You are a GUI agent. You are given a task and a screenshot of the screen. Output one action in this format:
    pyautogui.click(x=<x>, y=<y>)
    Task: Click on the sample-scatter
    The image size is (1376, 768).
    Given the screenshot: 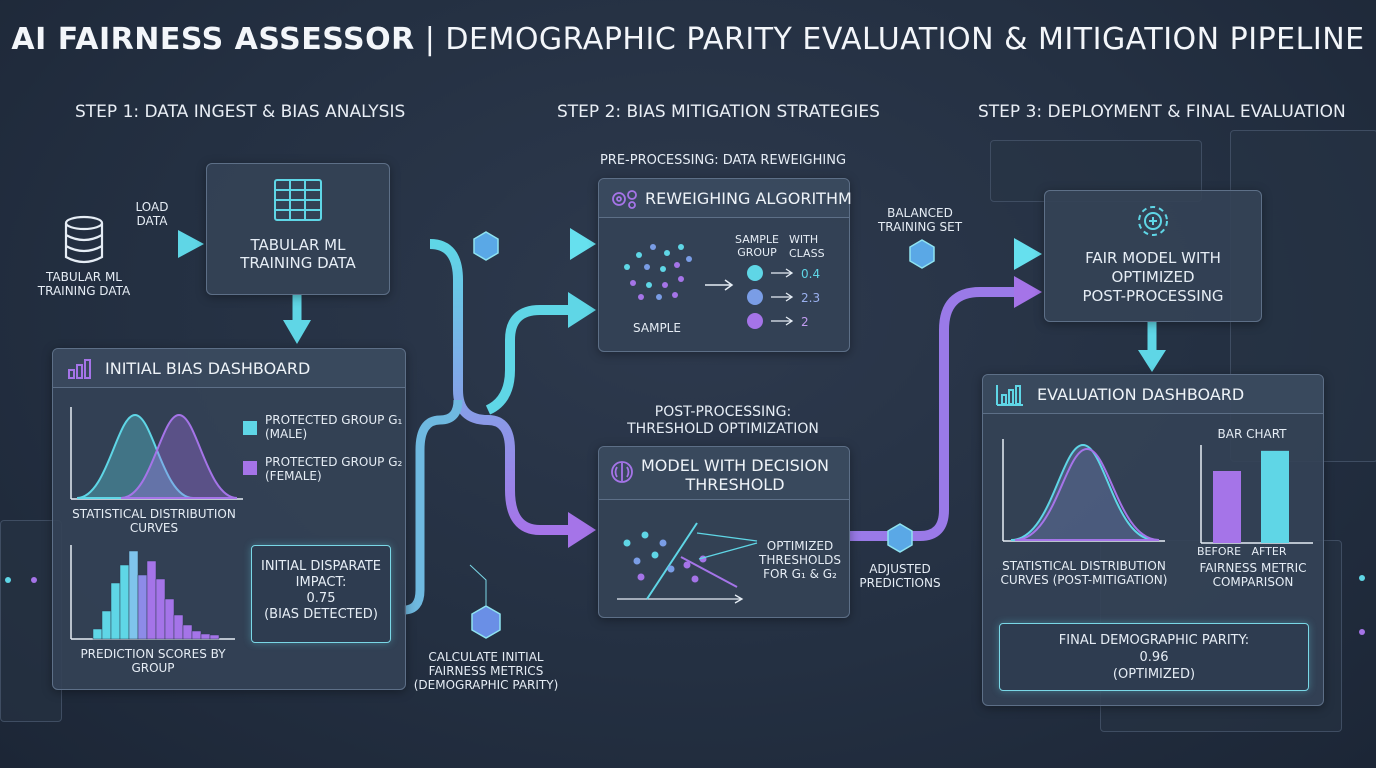 What is the action you would take?
    pyautogui.click(x=658, y=272)
    